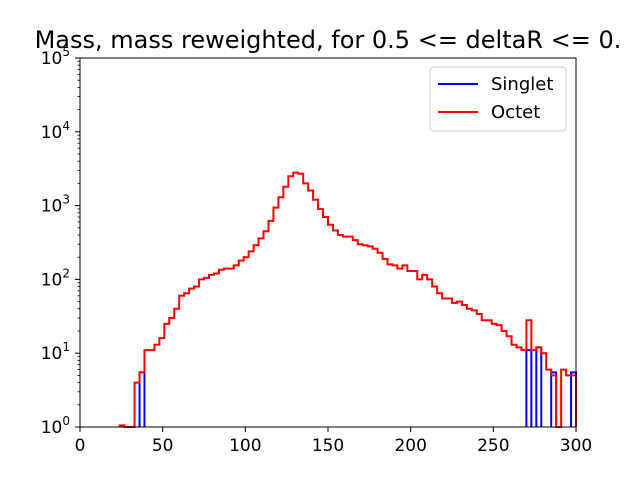  What do you see at coordinates (80, 446) in the screenshot?
I see `x-tick-label: 0` at bounding box center [80, 446].